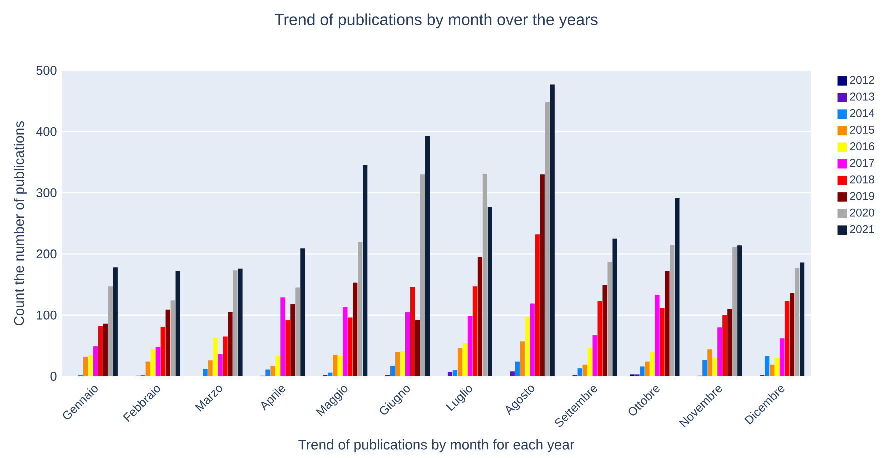 The image size is (893, 458). Describe the element at coordinates (20, 223) in the screenshot. I see `y-axis-title: Count the number of publications` at that location.